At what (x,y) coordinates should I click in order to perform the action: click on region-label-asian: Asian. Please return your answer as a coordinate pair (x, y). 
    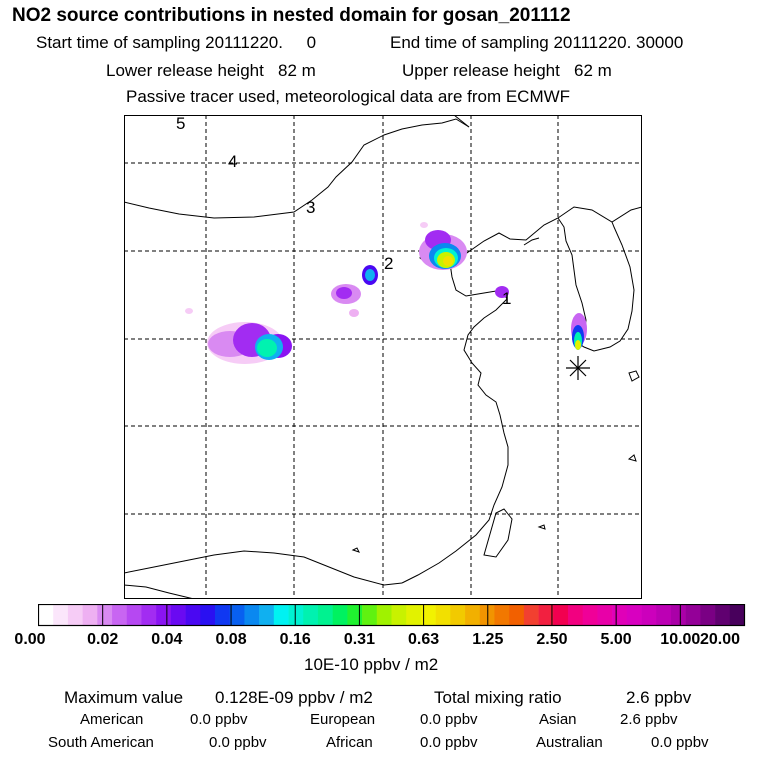
    Looking at the image, I should click on (558, 719).